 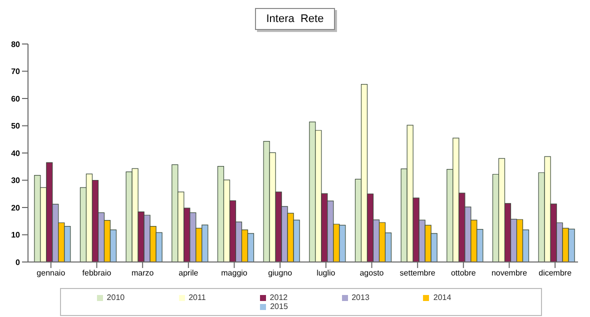 What do you see at coordinates (509, 273) in the screenshot?
I see `x-tick-label: novembre` at bounding box center [509, 273].